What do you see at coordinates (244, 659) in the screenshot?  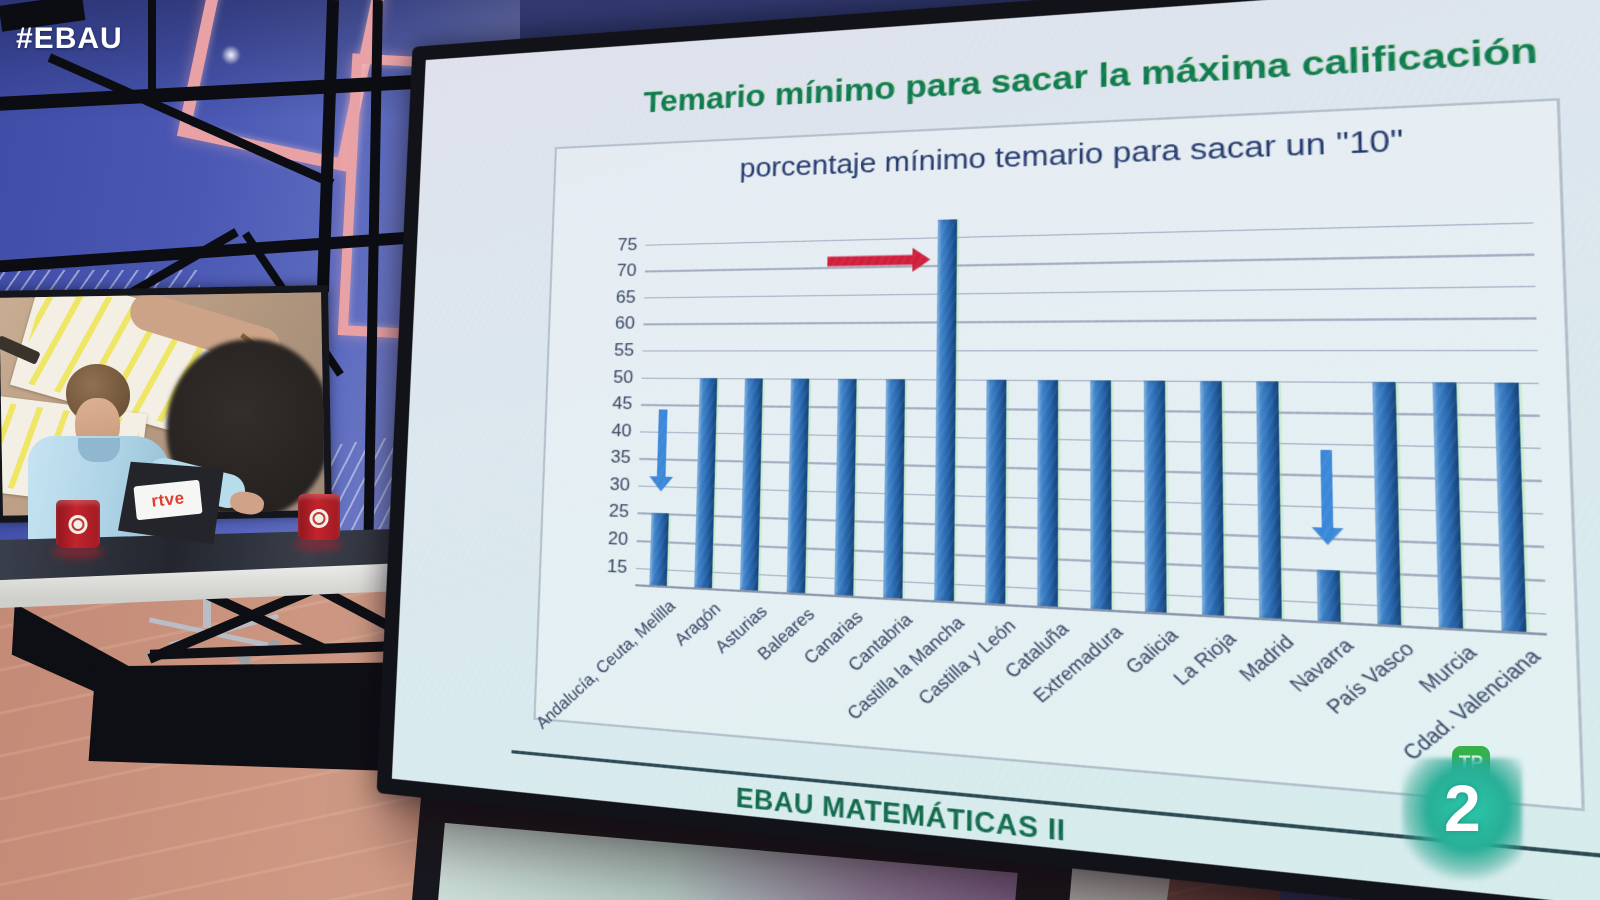 I see `chair-caster` at bounding box center [244, 659].